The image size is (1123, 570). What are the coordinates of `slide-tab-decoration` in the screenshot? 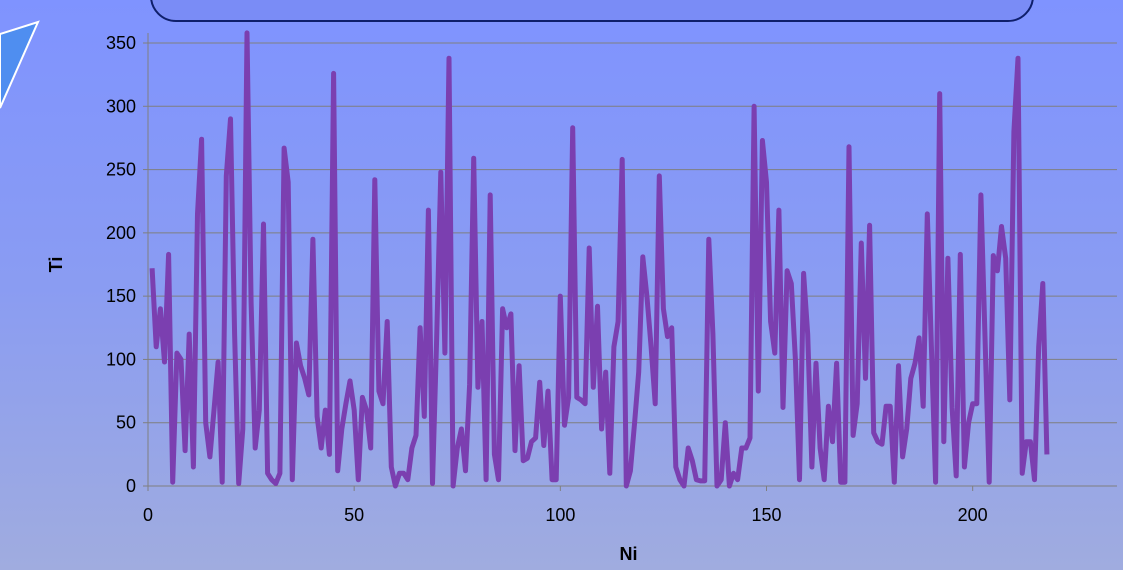 It's located at (20, 64).